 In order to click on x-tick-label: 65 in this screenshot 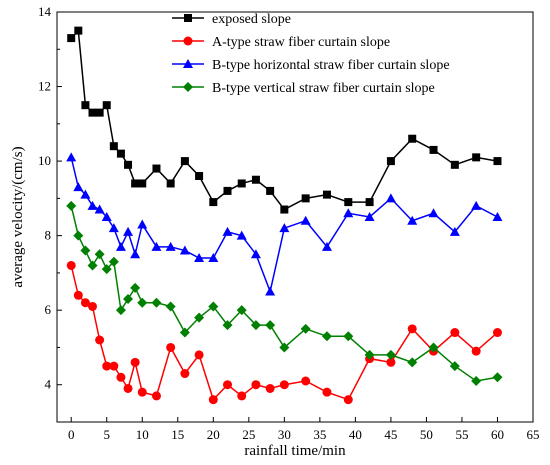, I will do `click(533, 434)`.